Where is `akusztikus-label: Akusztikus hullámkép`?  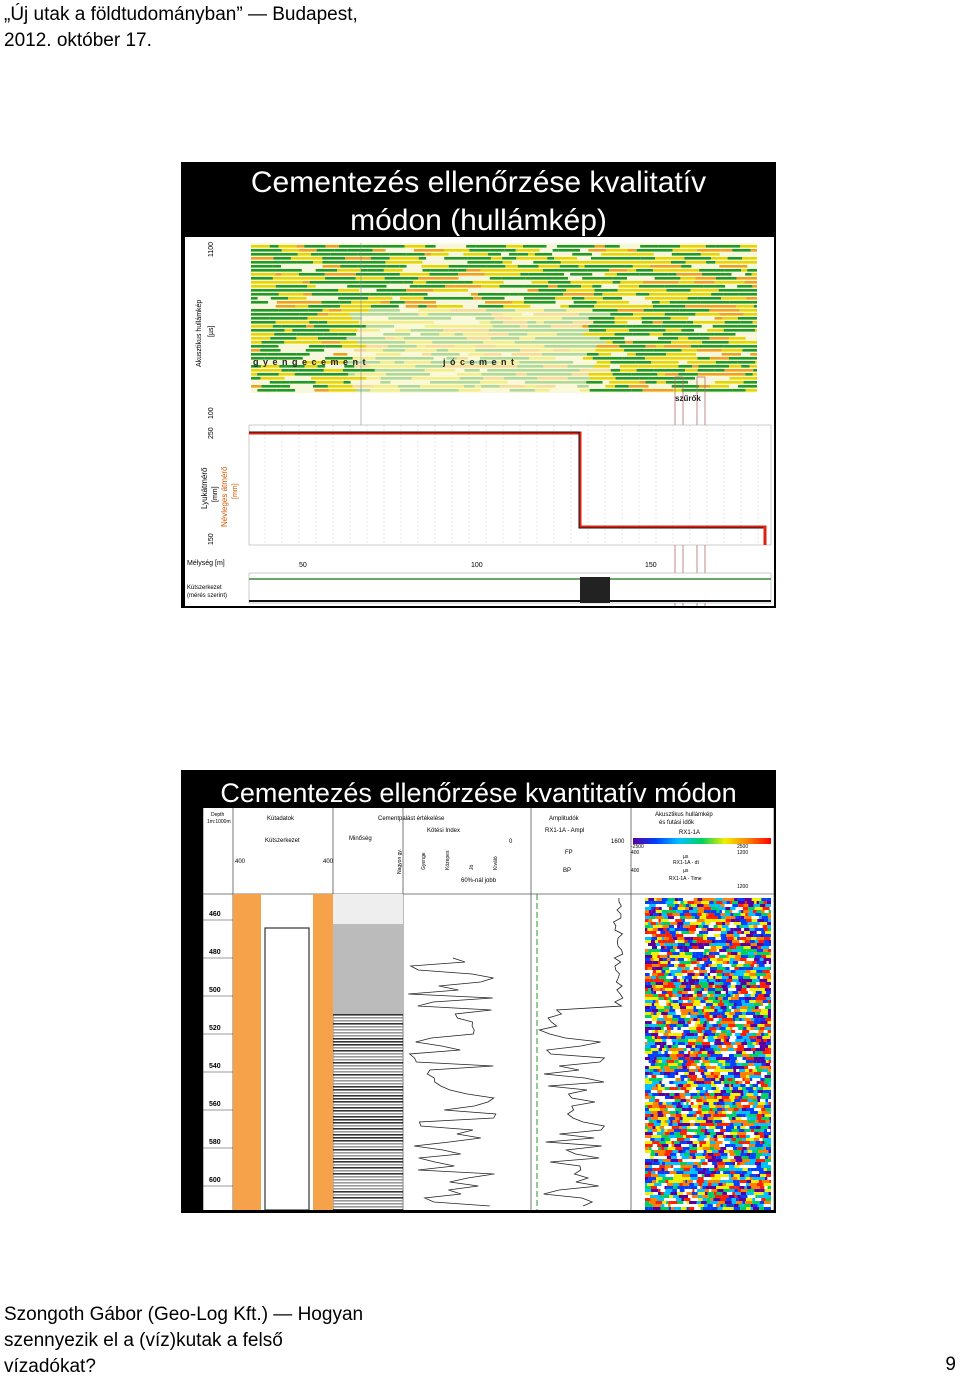
akusztikus-label: Akusztikus hullámkép is located at coordinates (684, 815).